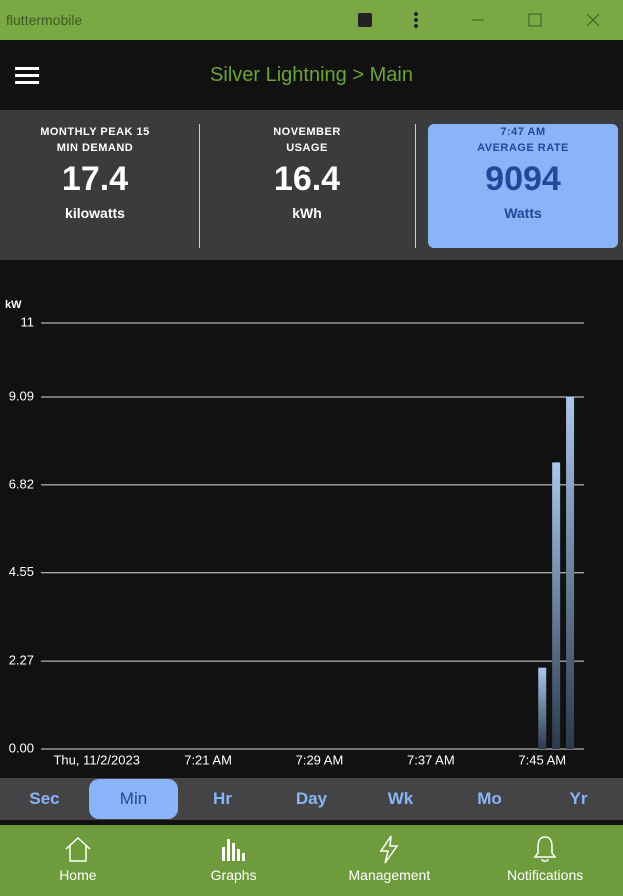  Describe the element at coordinates (307, 213) in the screenshot. I see `stat-unit: kWh` at that location.